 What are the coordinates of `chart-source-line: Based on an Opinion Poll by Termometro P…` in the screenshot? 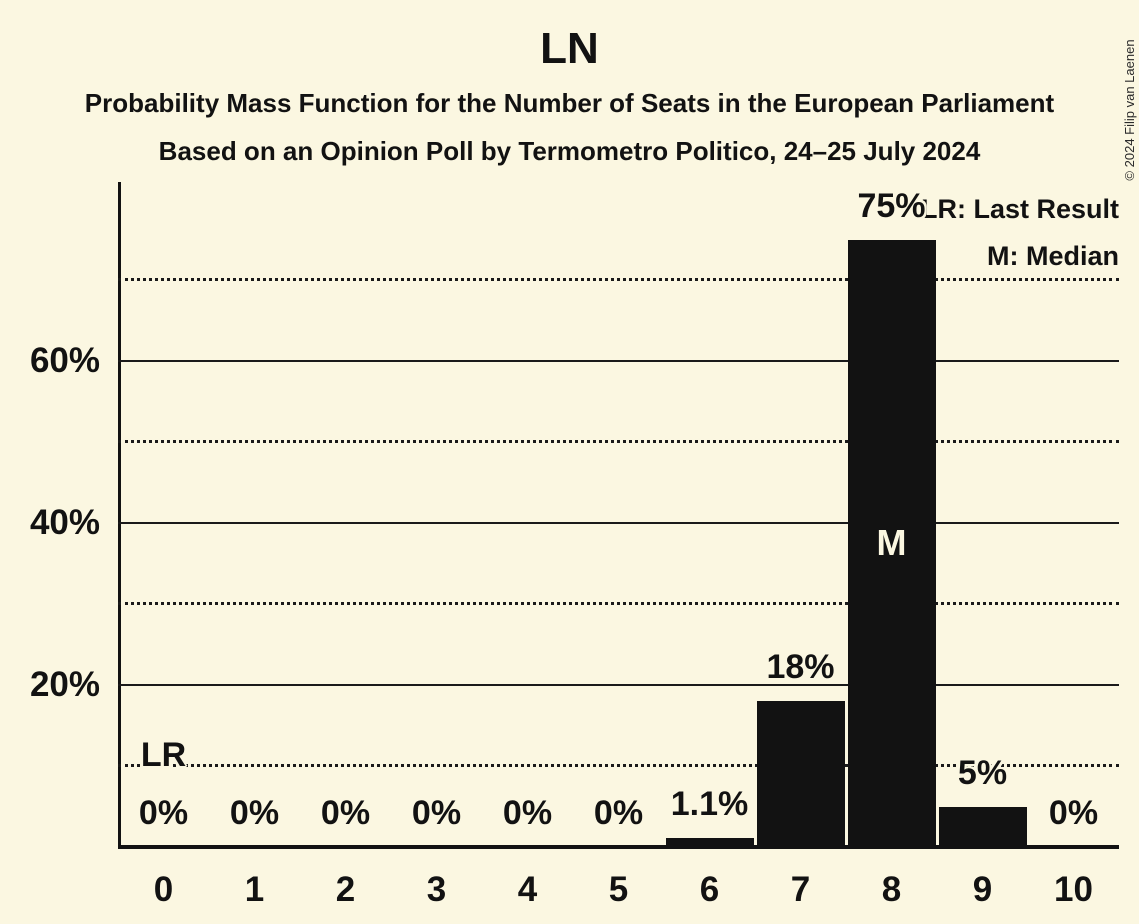 It's located at (569, 151).